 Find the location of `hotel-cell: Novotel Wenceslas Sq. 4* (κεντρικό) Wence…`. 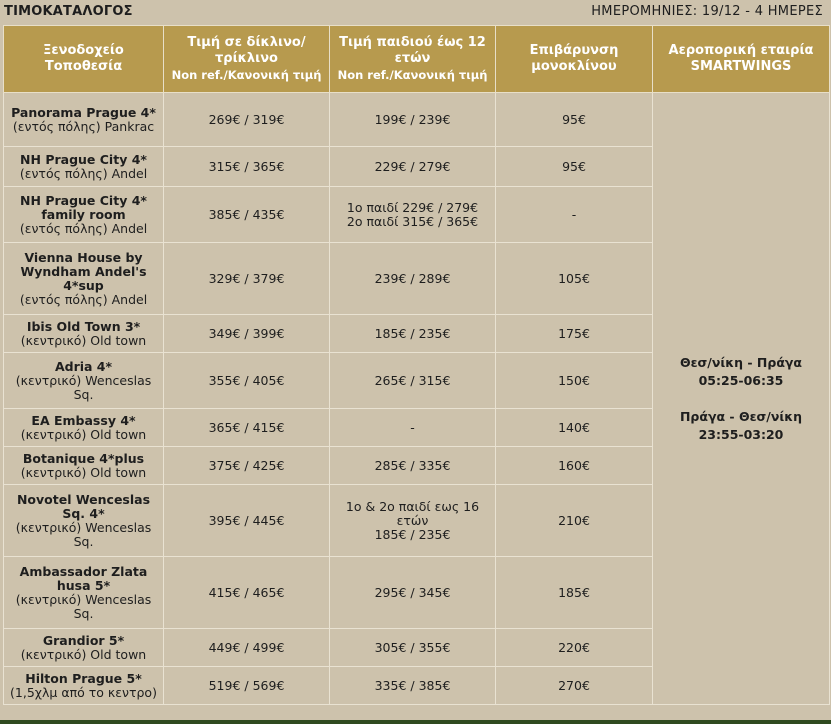

hotel-cell: Novotel Wenceslas Sq. 4* (κεντρικό) Wence… is located at coordinates (83, 520).